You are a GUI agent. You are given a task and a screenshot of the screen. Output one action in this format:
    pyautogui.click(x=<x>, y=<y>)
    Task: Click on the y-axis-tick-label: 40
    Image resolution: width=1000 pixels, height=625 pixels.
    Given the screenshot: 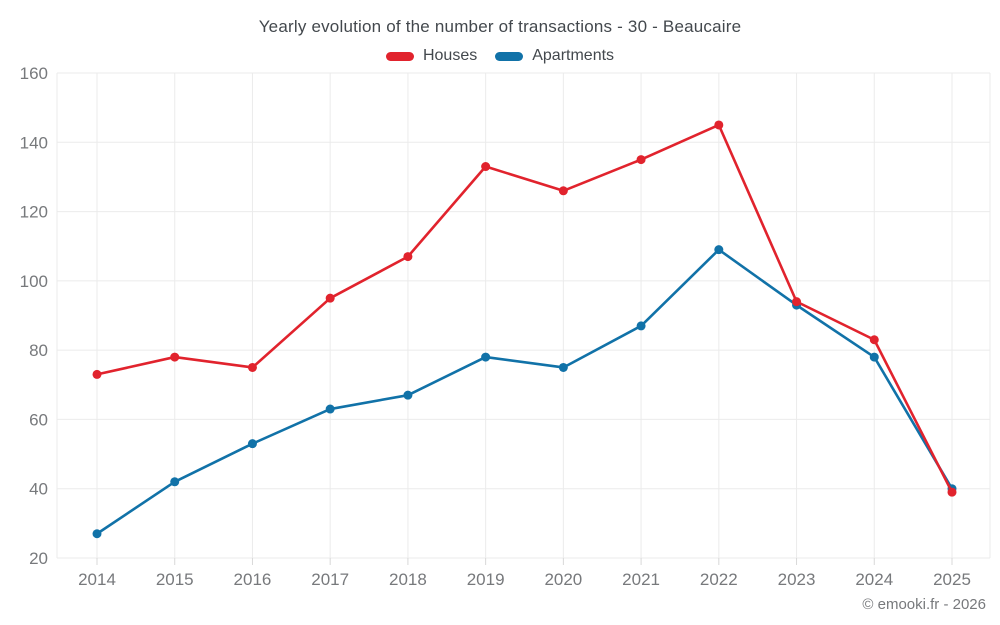 What is the action you would take?
    pyautogui.click(x=38, y=489)
    